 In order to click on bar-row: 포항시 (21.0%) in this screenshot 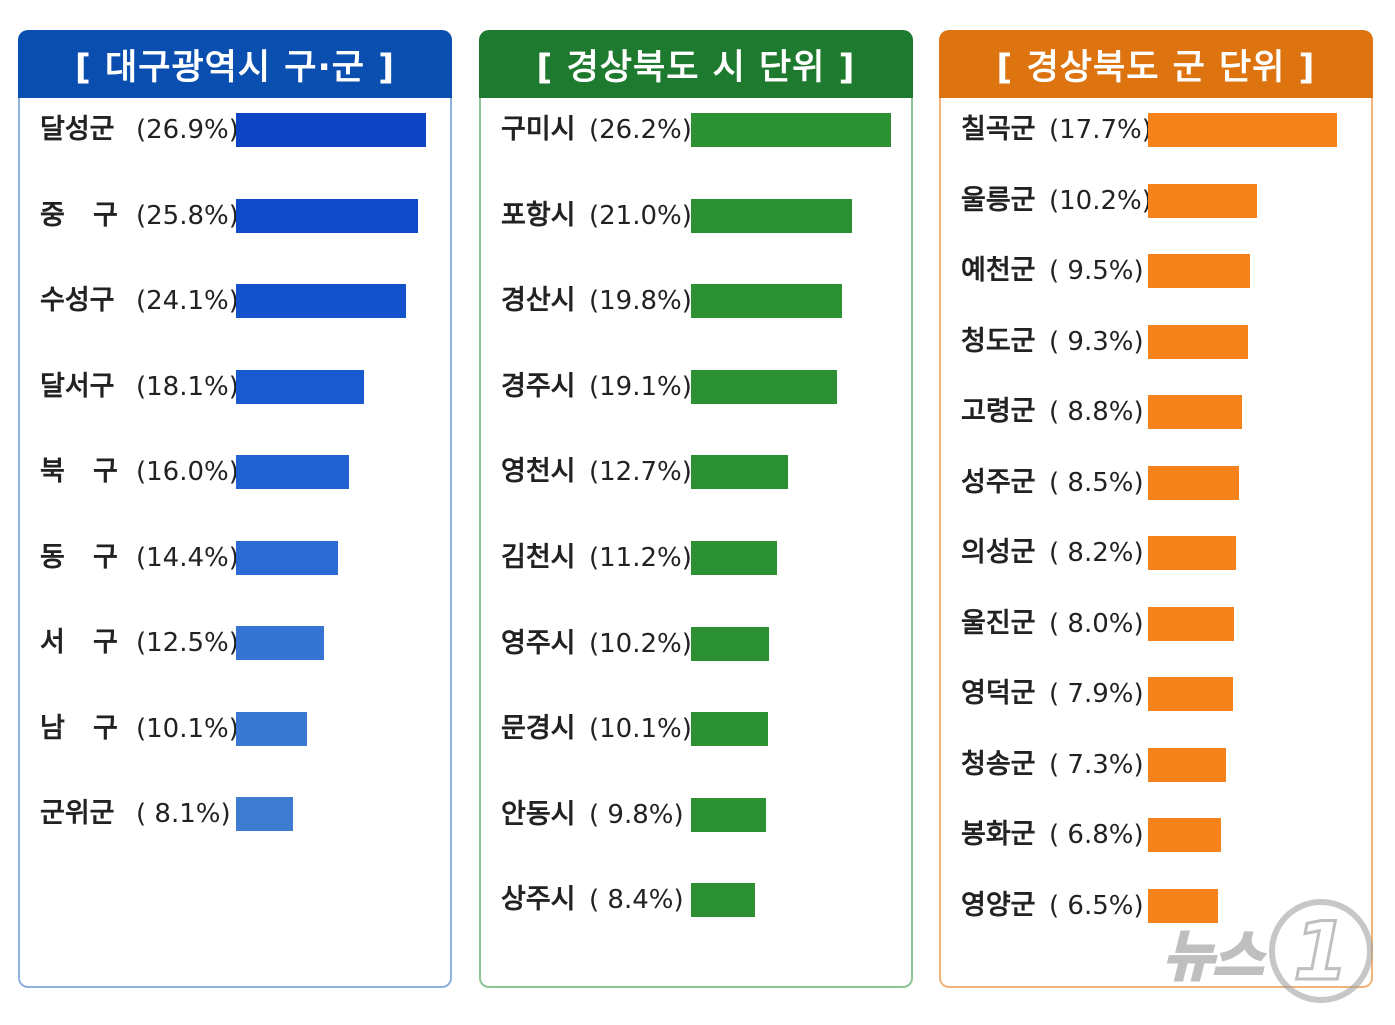, I will do `click(696, 215)`.